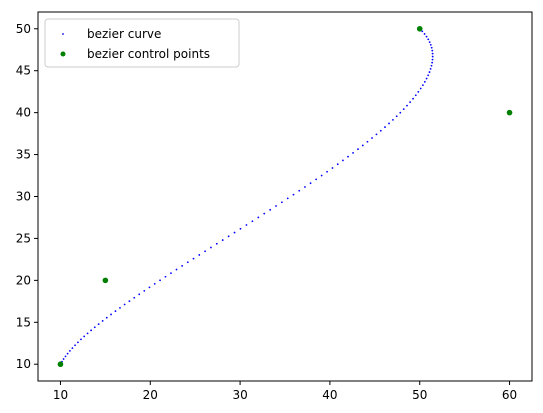 The width and height of the screenshot is (543, 413). Describe the element at coordinates (60, 395) in the screenshot. I see `x-tick-label: 10` at that location.